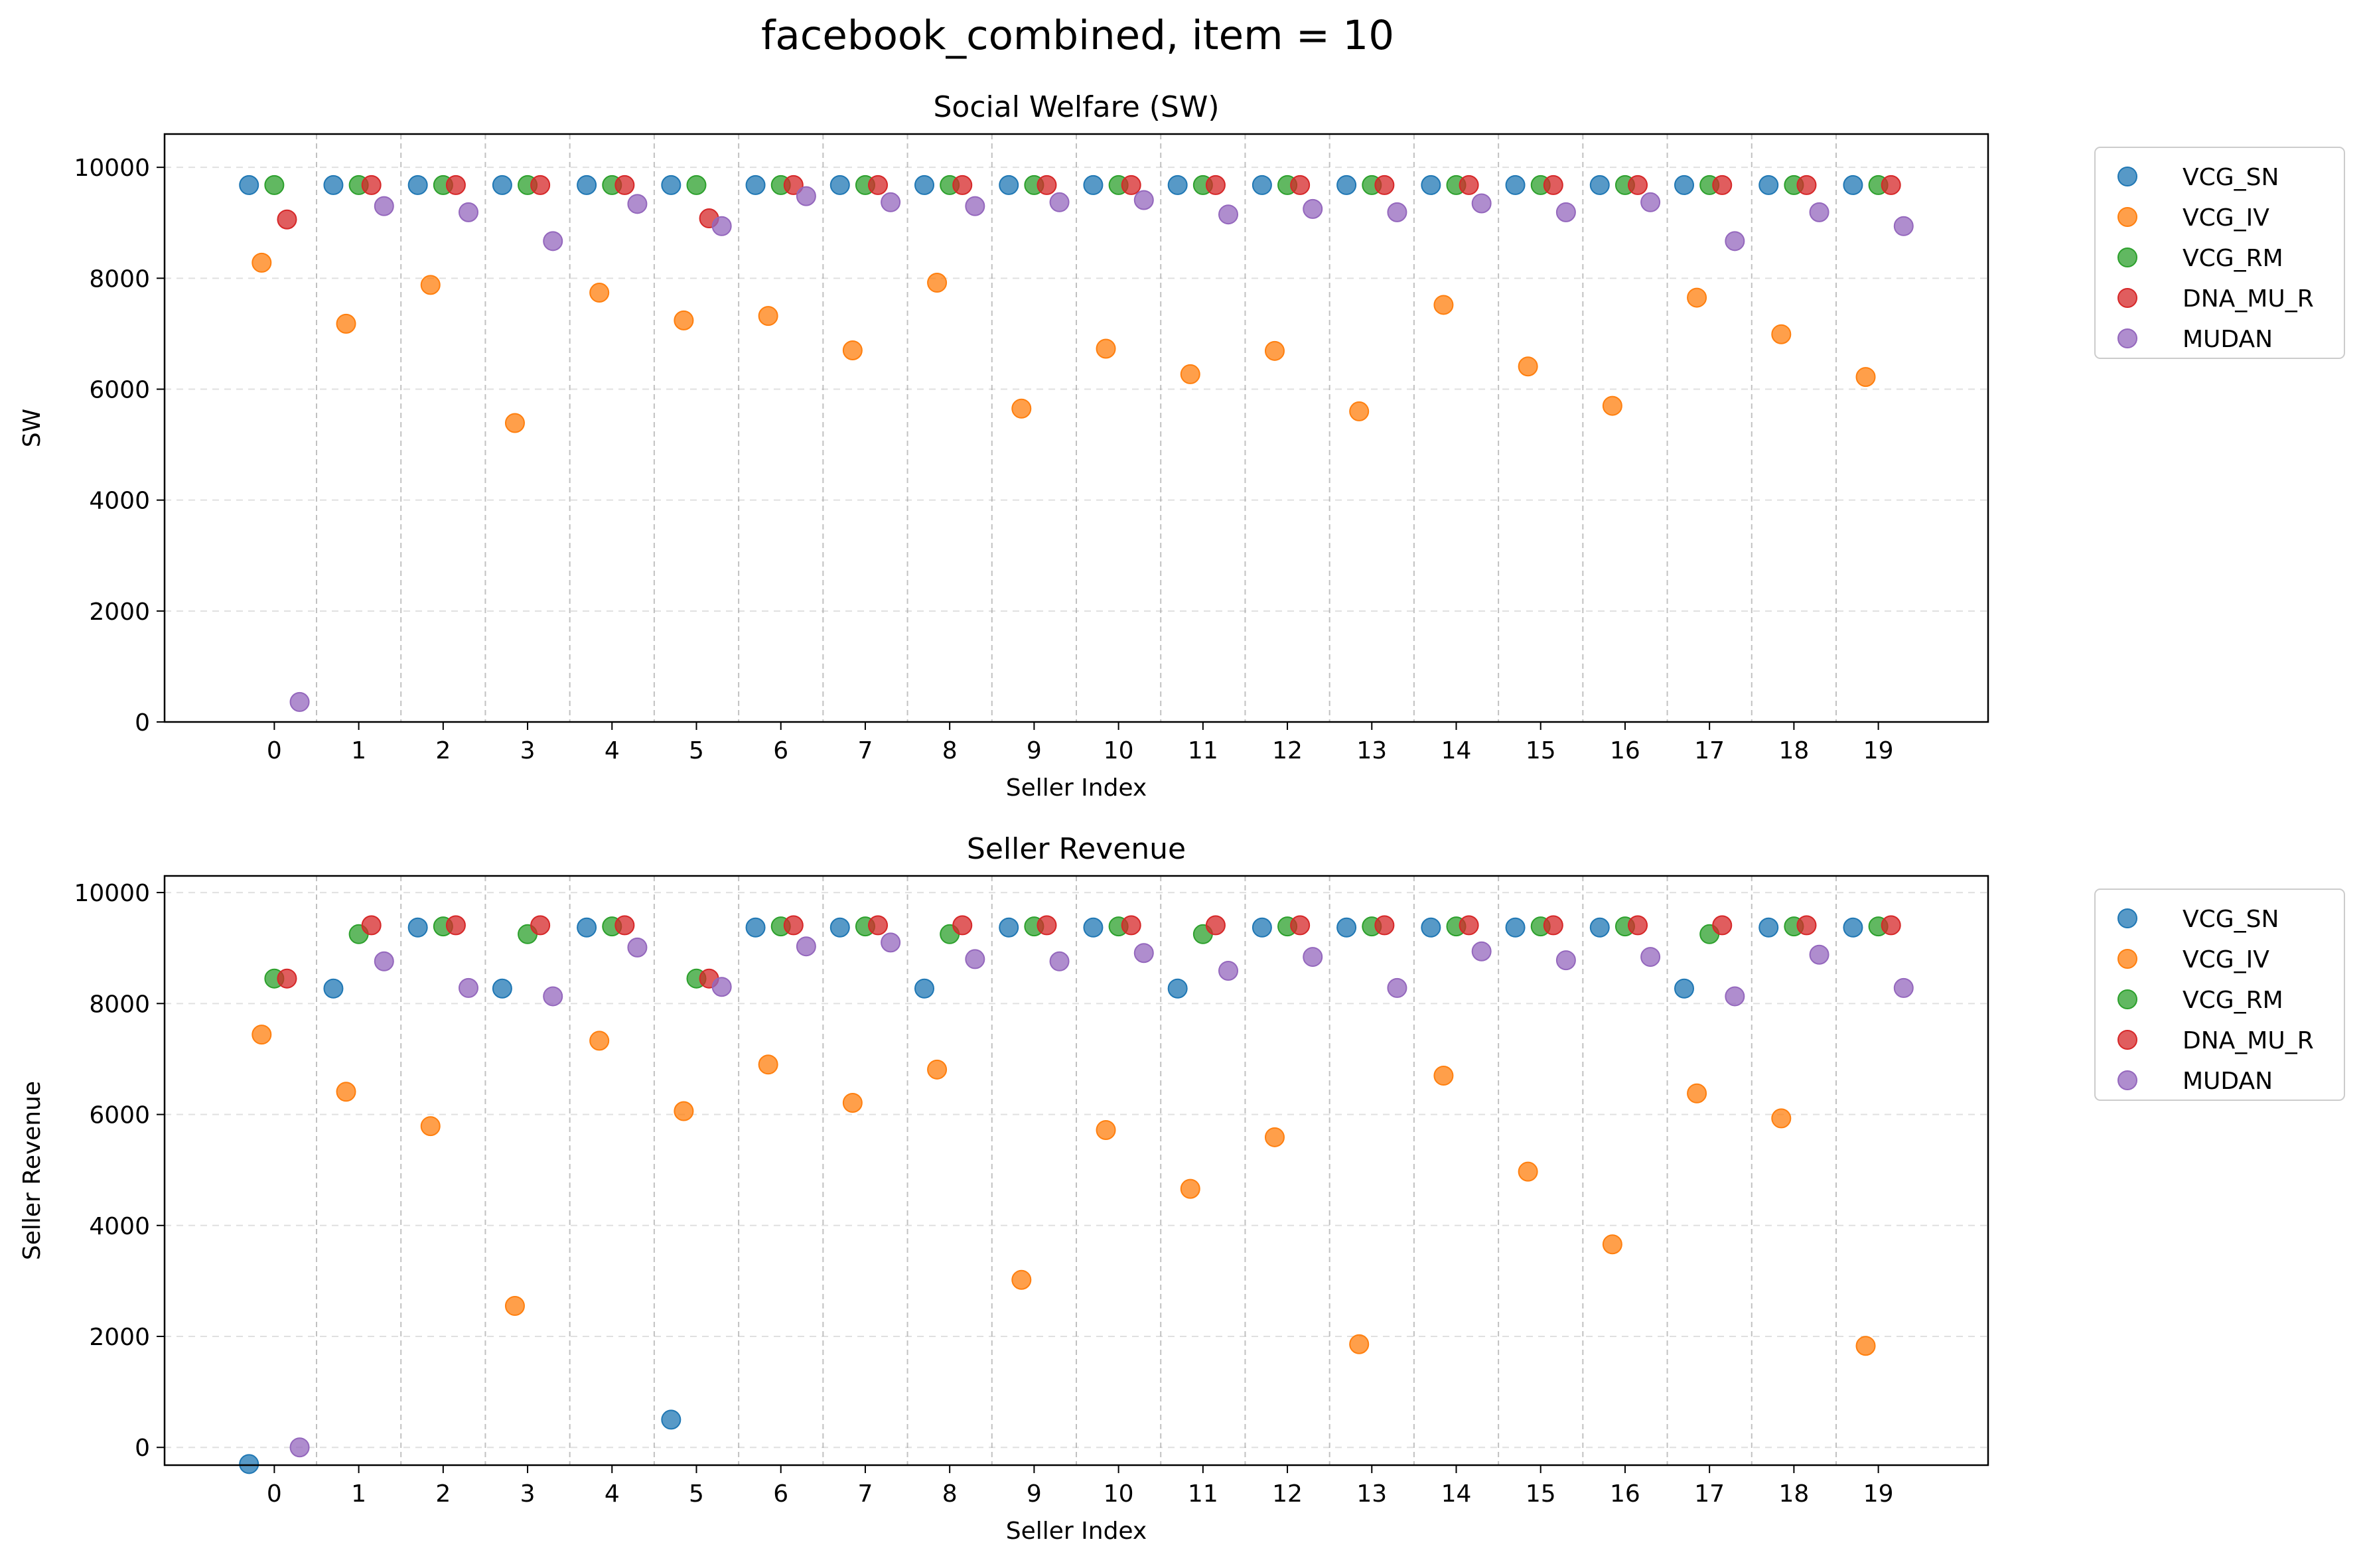  Describe the element at coordinates (119, 612) in the screenshot. I see `y-tick-label: 2000` at that location.